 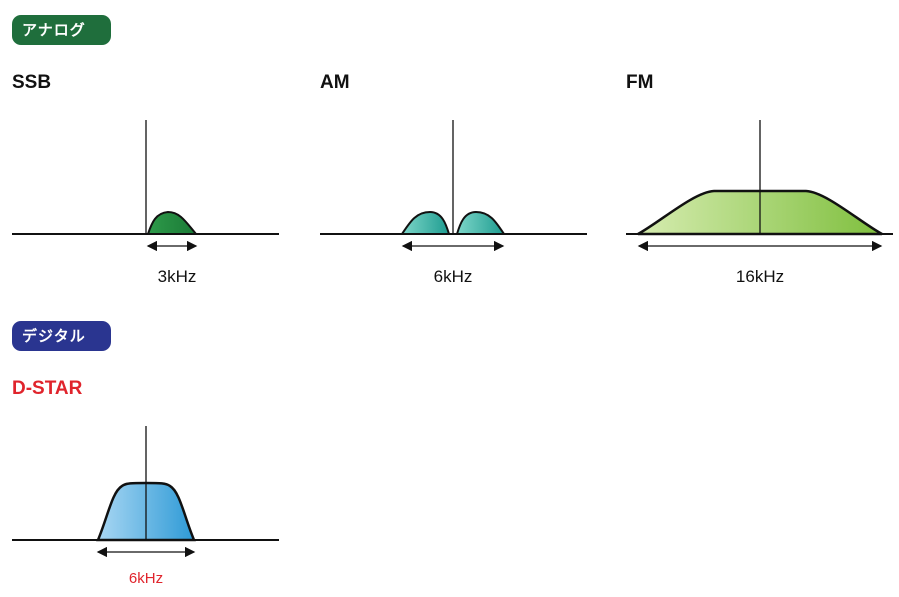 I want to click on analog-section-badge: アナログ, so click(x=61, y=30).